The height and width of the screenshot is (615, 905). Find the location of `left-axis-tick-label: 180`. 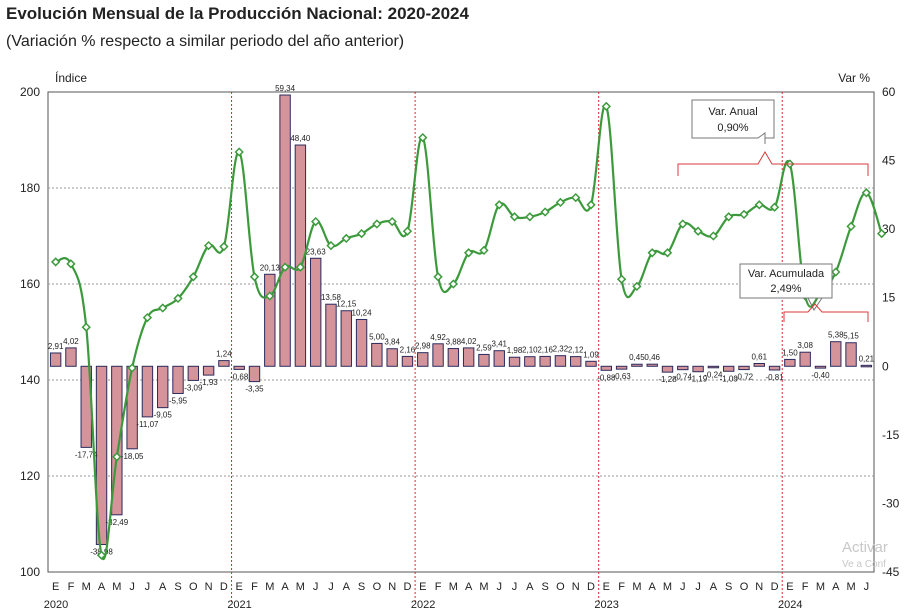

left-axis-tick-label: 180 is located at coordinates (30, 188).